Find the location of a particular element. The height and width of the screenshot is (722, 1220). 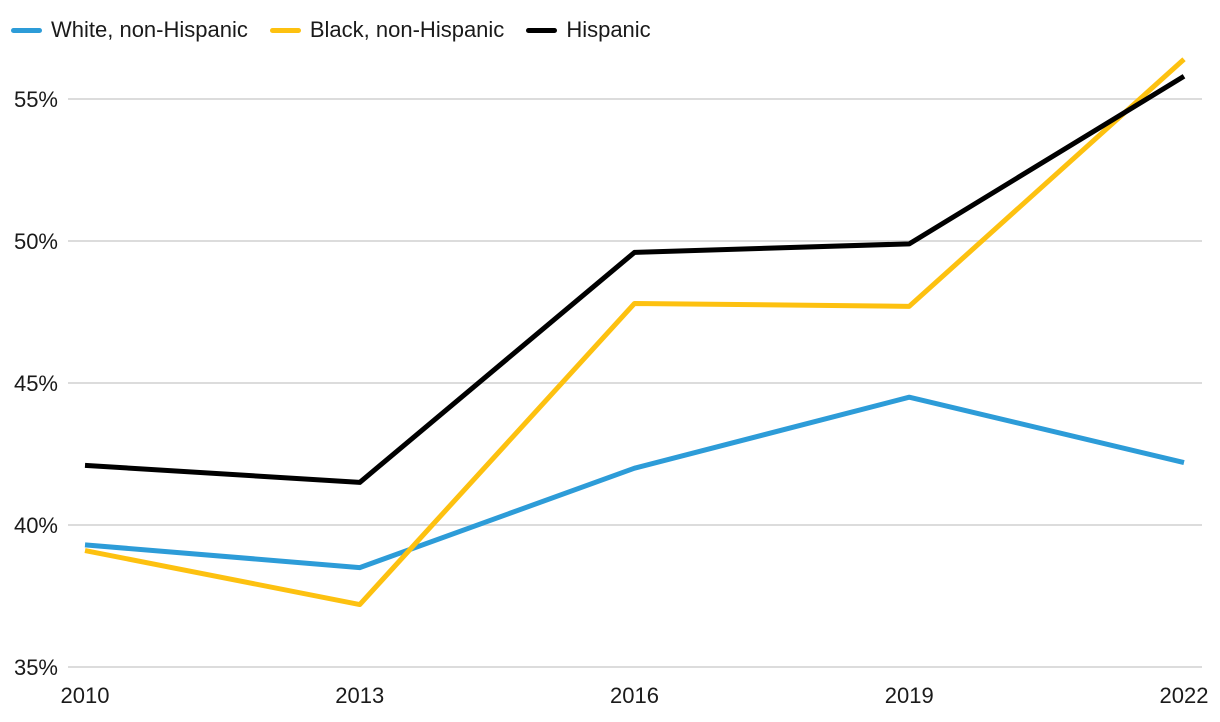

x-axis-tick-label: 2019 is located at coordinates (909, 695).